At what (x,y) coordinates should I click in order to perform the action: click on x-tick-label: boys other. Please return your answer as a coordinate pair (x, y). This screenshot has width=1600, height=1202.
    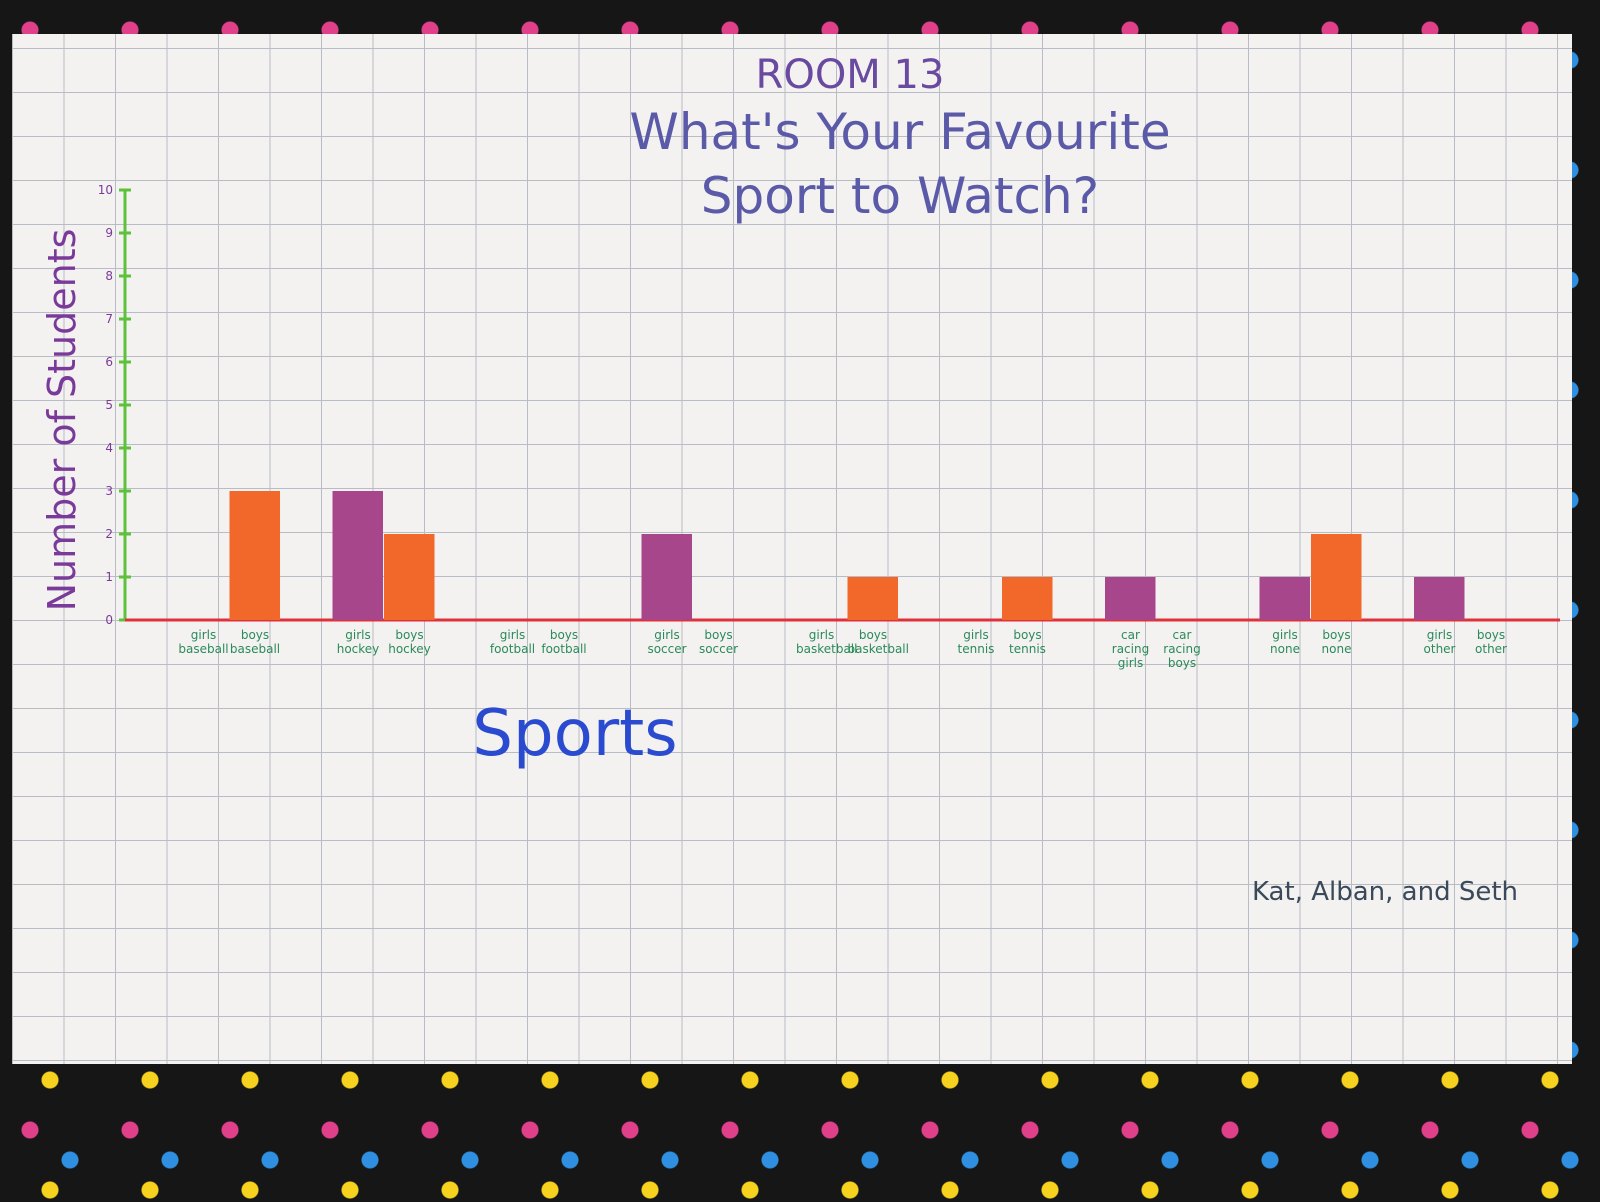
    Looking at the image, I should click on (1491, 642).